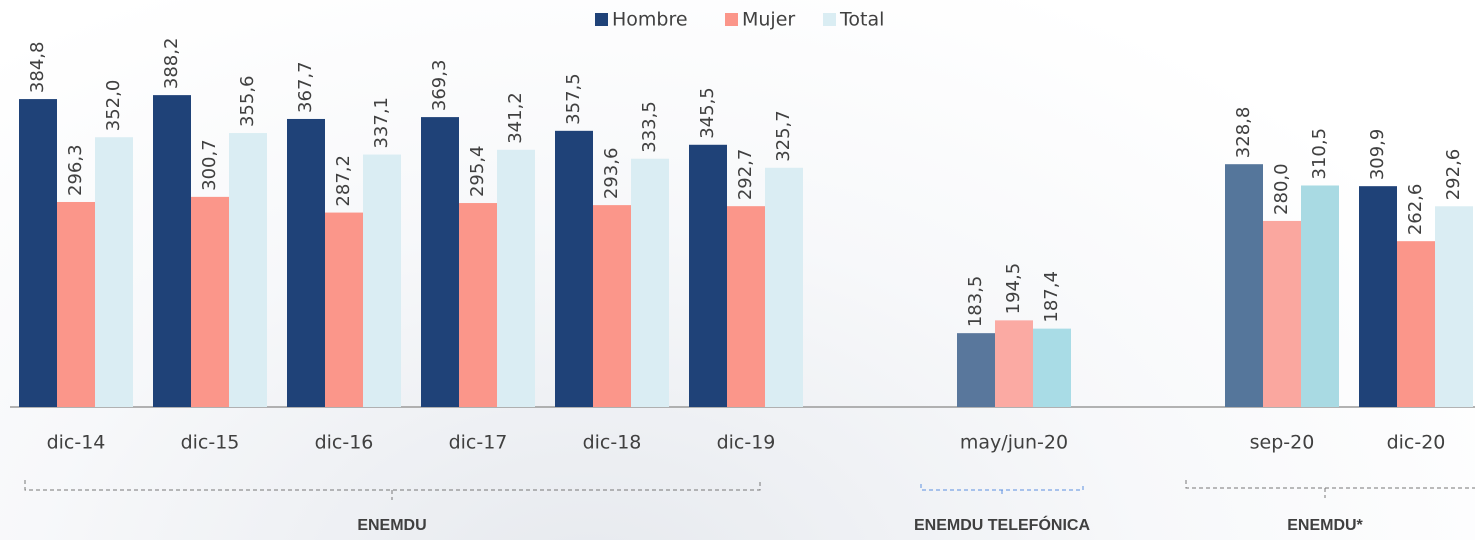  Describe the element at coordinates (611, 174) in the screenshot. I see `value-label: 293,6` at that location.